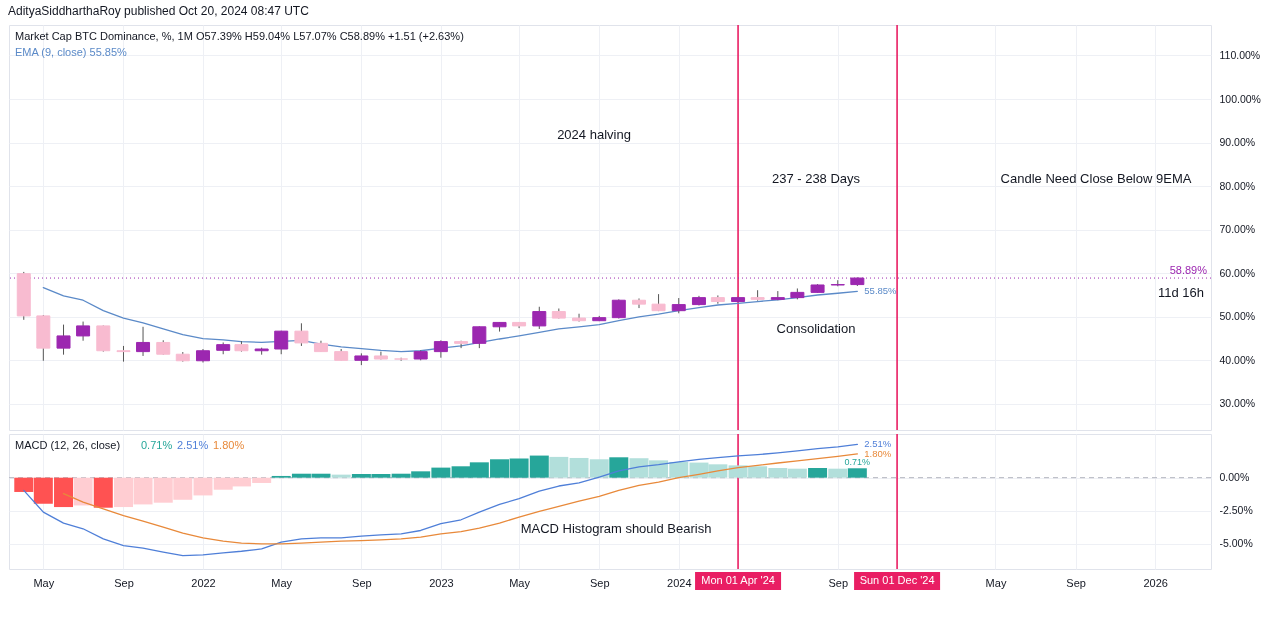 This screenshot has width=1280, height=638. I want to click on y-tick-label: -5.00%, so click(1236, 543).